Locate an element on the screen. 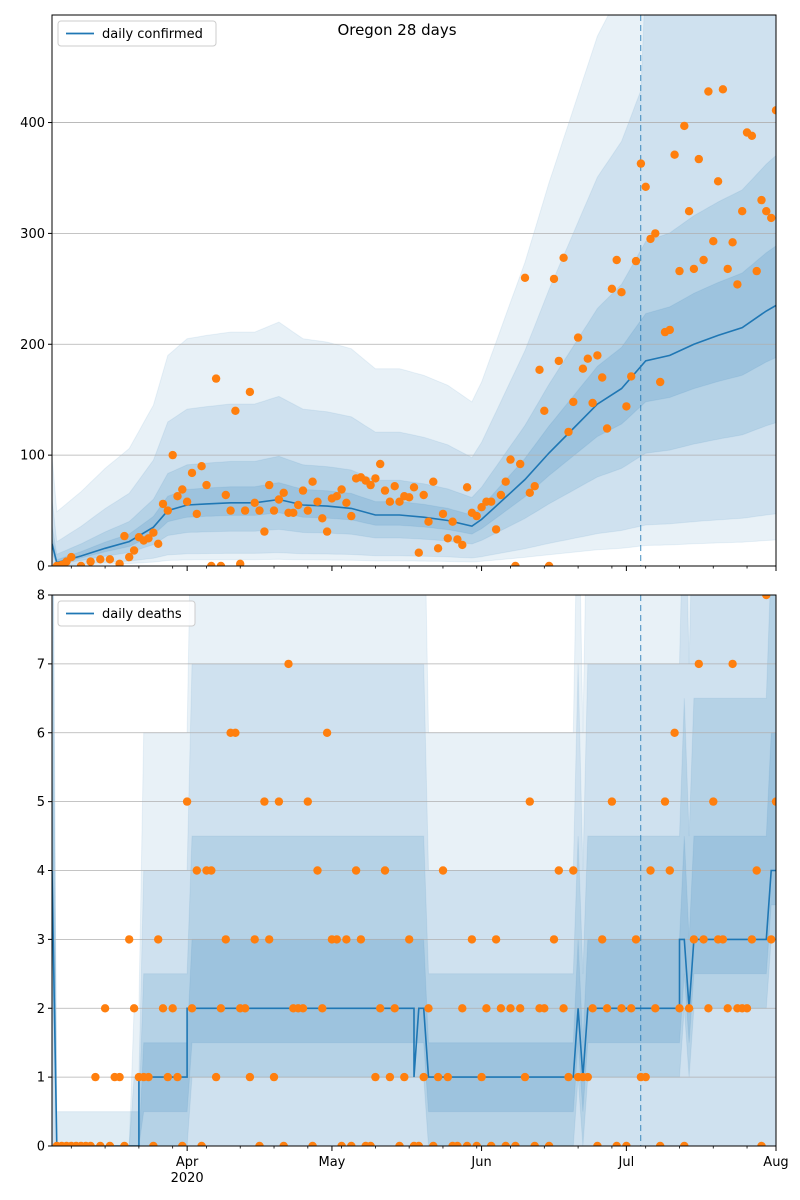  y-tick-label: 6 is located at coordinates (41, 733).